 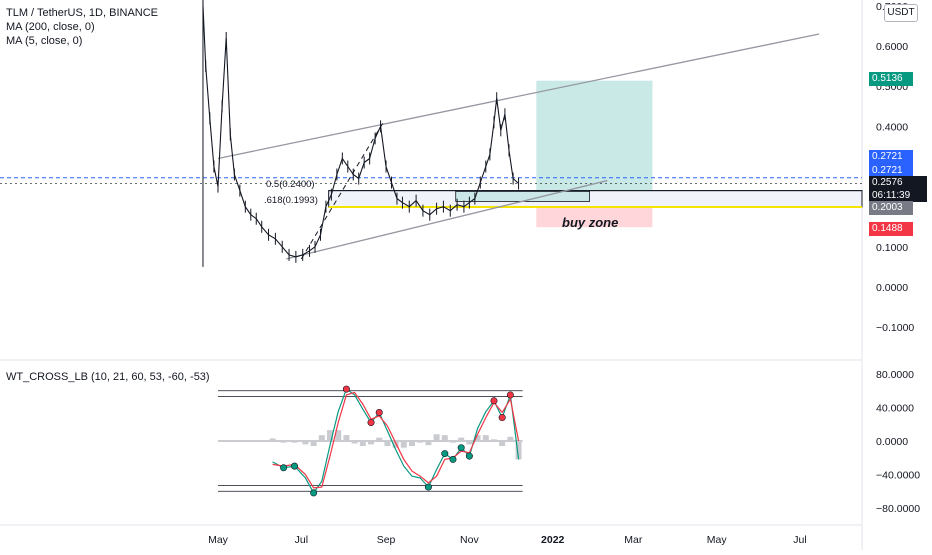 What do you see at coordinates (50, 27) in the screenshot?
I see `legend-ma200: MA (200, close, 0)` at bounding box center [50, 27].